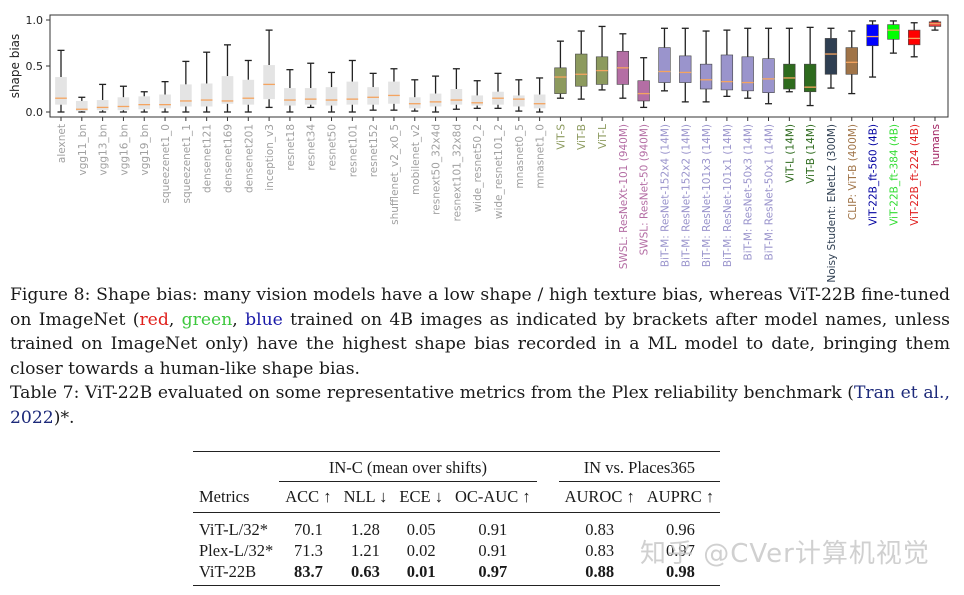 The height and width of the screenshot is (595, 964). Describe the element at coordinates (236, 550) in the screenshot. I see `row-name: Plex-L/32*` at that location.